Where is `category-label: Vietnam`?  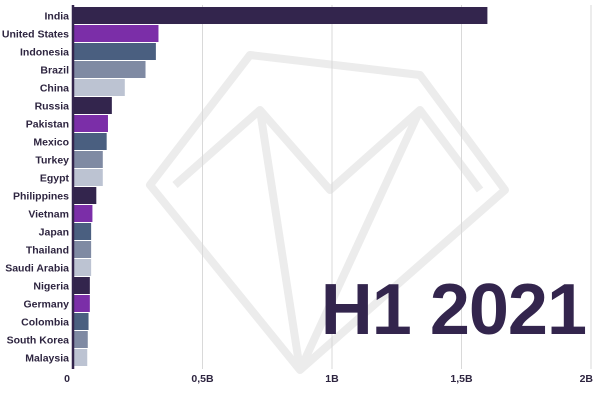
category-label: Vietnam is located at coordinates (48, 215).